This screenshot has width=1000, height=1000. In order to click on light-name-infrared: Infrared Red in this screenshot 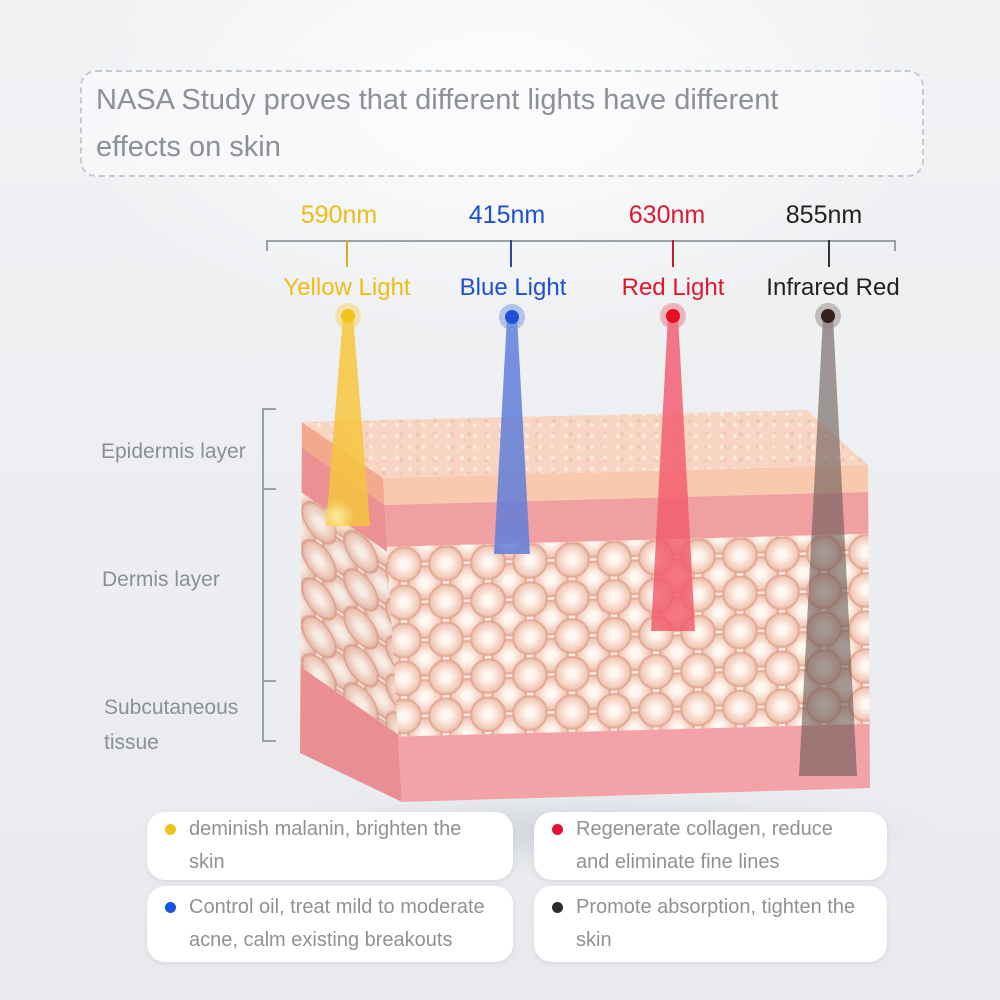, I will do `click(833, 287)`.